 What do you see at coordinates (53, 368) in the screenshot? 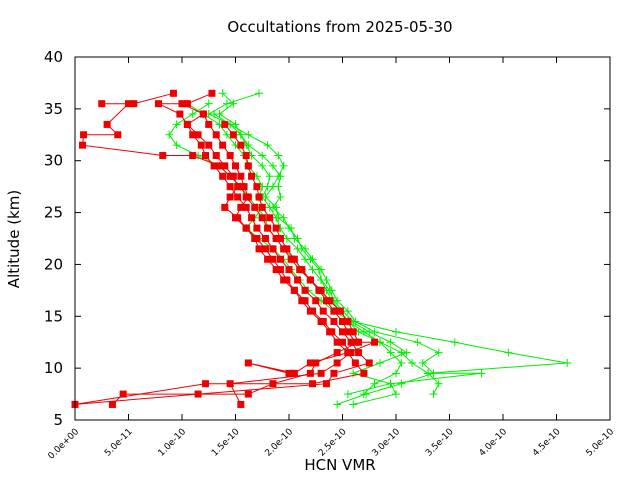
I see `y-tick-label: 10` at bounding box center [53, 368].